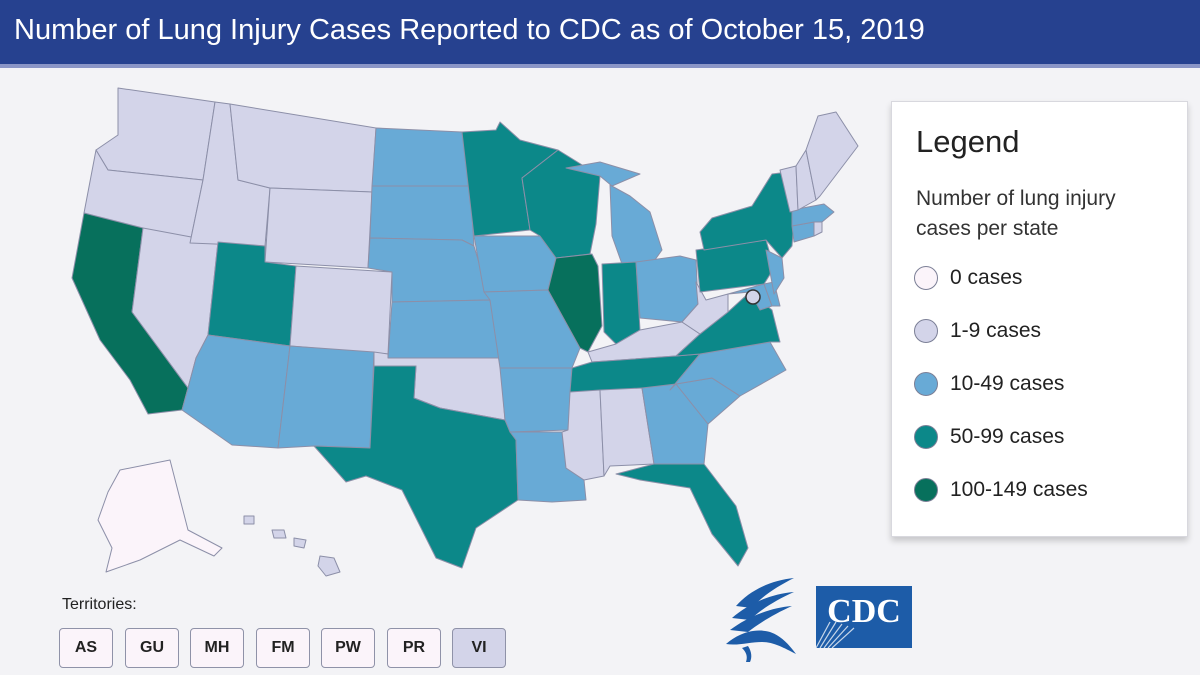  Describe the element at coordinates (772, 294) in the screenshot. I see `state-DE` at that location.